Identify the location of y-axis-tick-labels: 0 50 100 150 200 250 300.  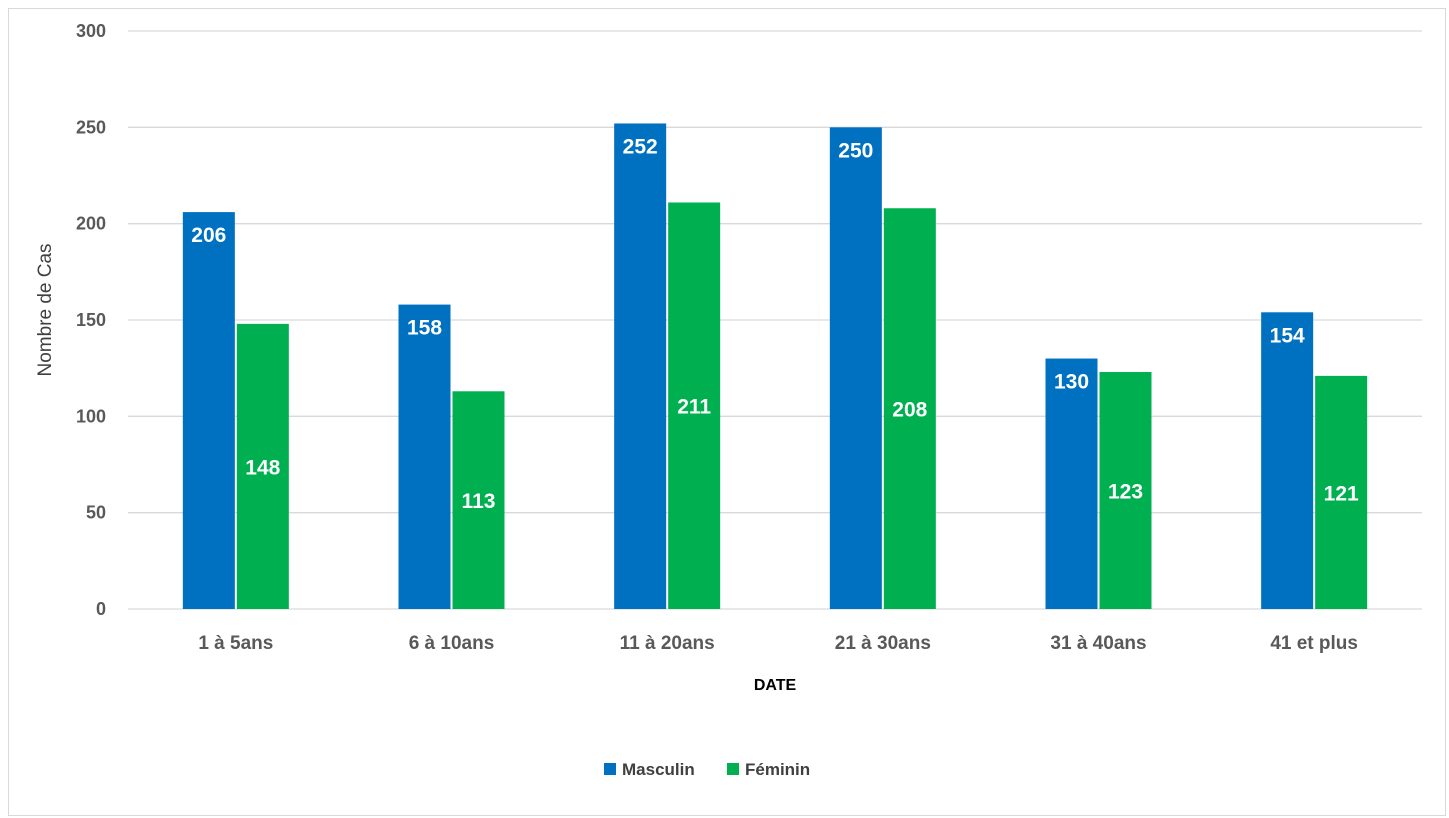
(91, 320).